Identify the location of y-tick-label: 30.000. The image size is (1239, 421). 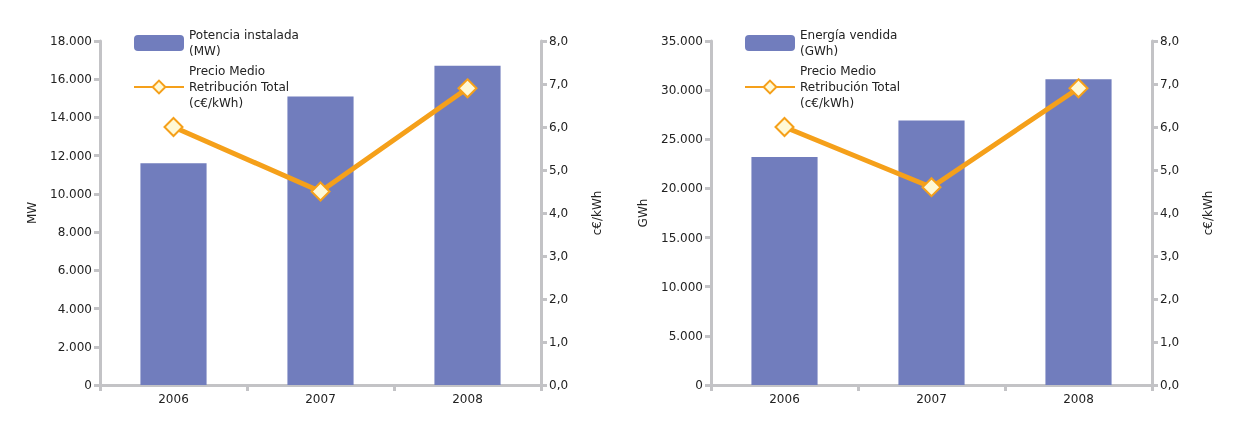
(682, 90).